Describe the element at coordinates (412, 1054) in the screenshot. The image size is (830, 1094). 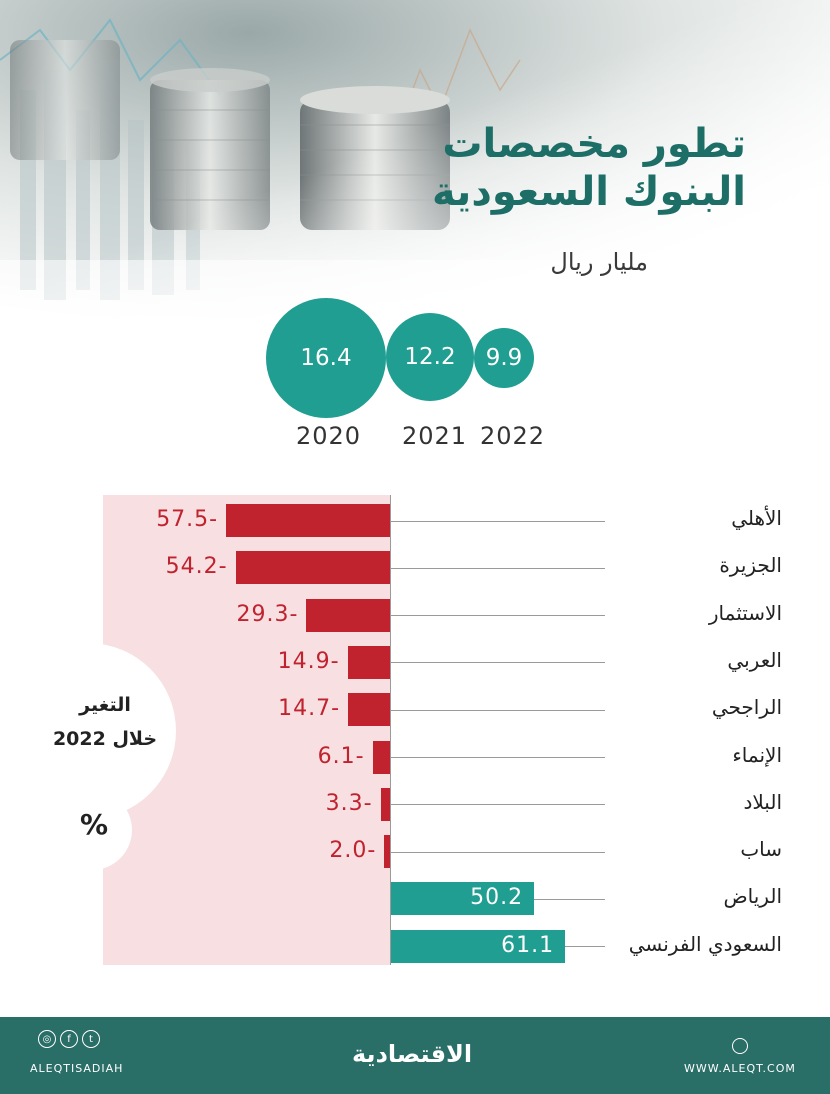
I see `brand-logo: الاقتصادية` at that location.